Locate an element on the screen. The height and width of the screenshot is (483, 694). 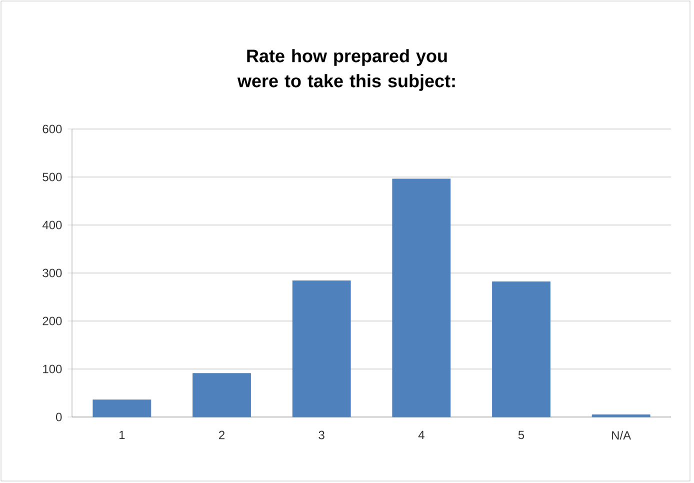
y-tick-label: 400 is located at coordinates (52, 225).